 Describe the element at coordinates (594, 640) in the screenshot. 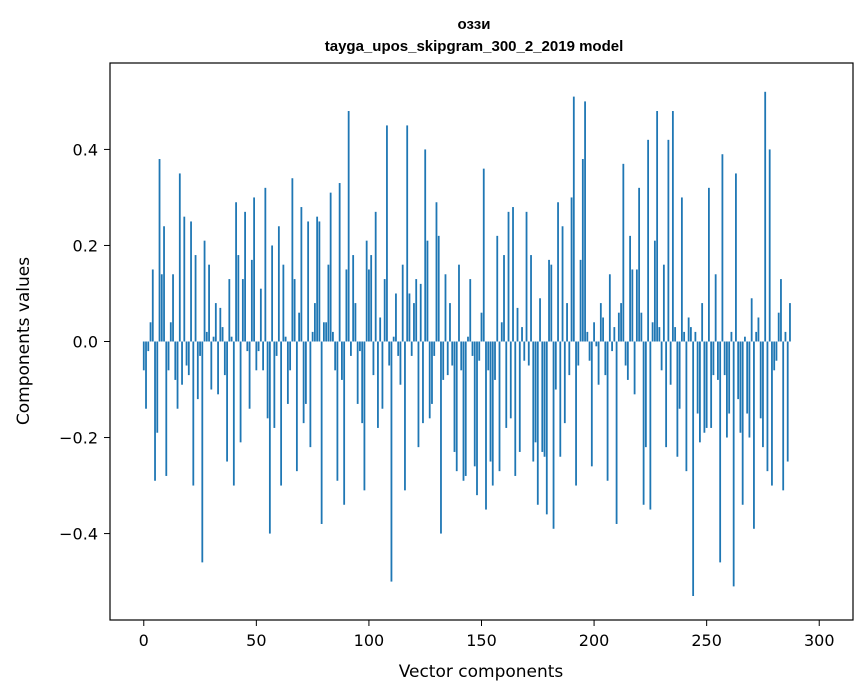

I see `x-tick-label: 200` at that location.